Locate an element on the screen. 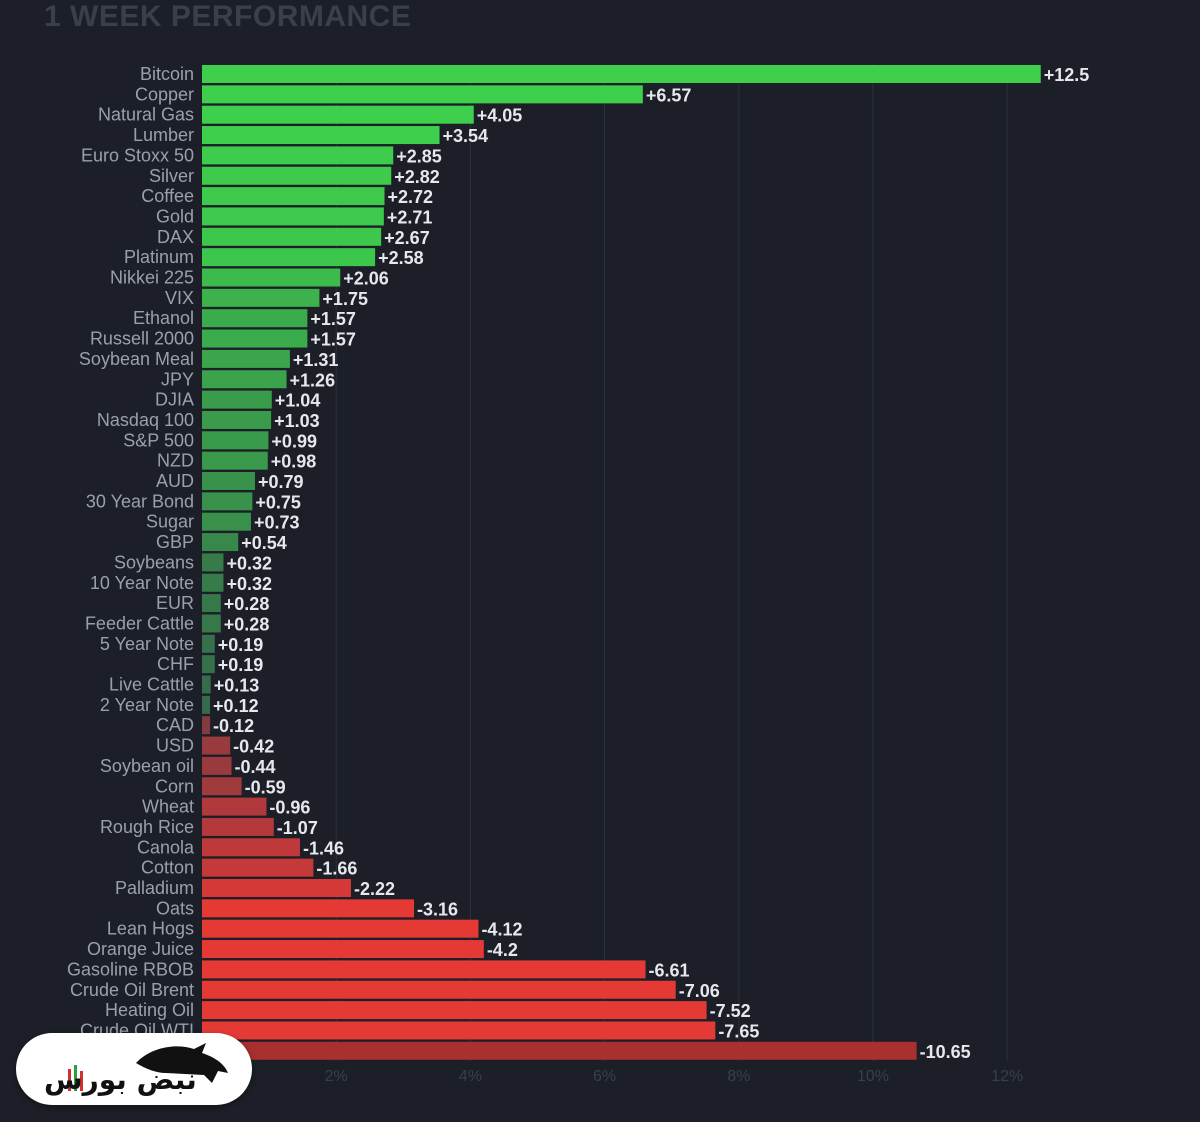  category-label: Rough Rice is located at coordinates (147, 827).